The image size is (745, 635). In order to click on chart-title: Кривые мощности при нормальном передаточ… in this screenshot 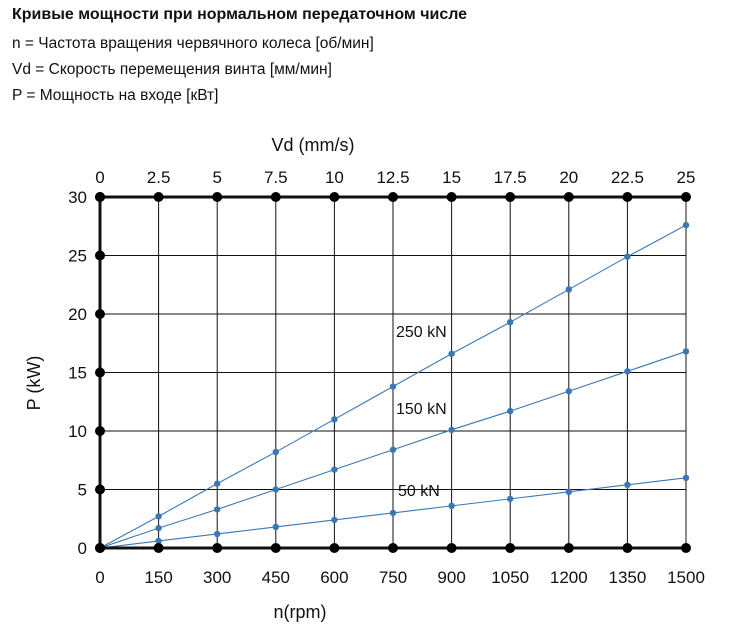, I will do `click(240, 14)`.